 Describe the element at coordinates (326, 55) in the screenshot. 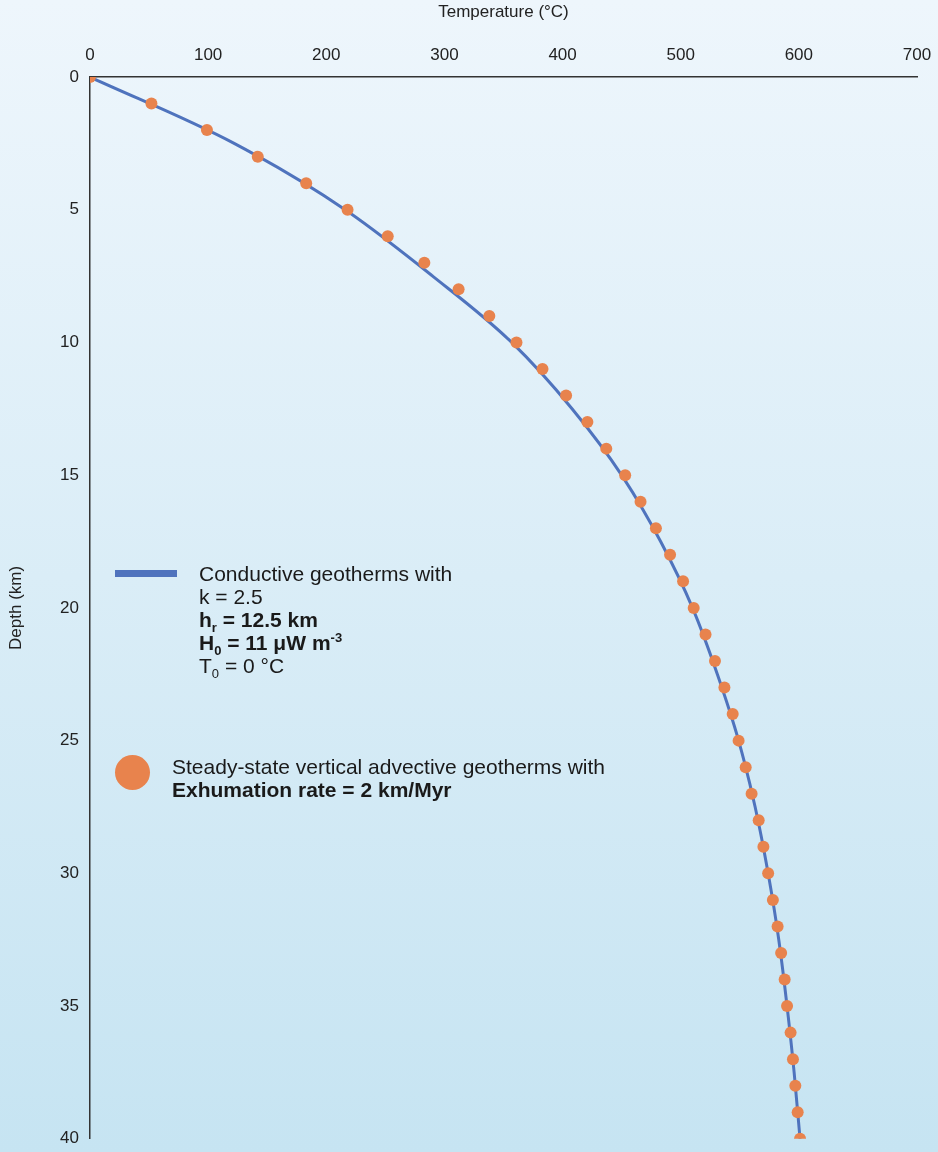

I see `x-tick-label: 200` at that location.